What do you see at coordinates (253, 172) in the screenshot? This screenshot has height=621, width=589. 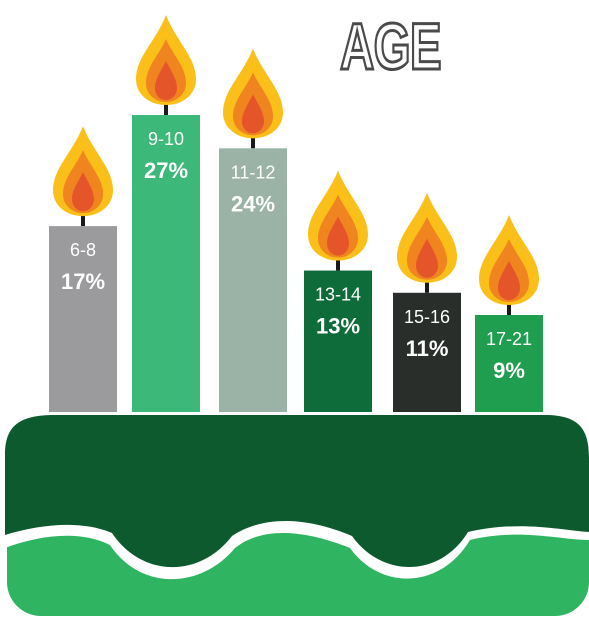 I see `category-label-2: 11-12` at bounding box center [253, 172].